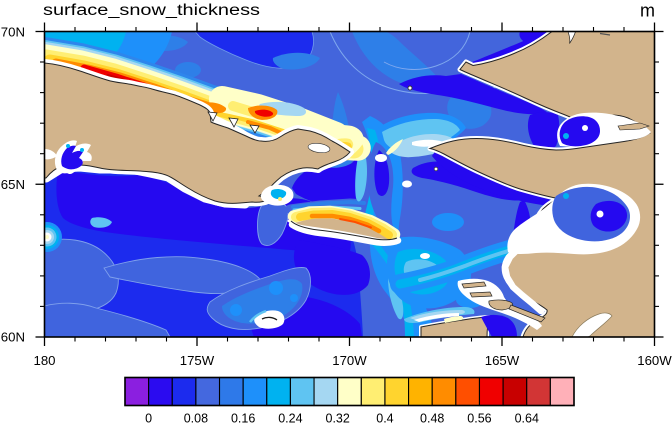 The image size is (672, 425). Describe the element at coordinates (290, 418) in the screenshot. I see `svg-text: 0.24` at that location.